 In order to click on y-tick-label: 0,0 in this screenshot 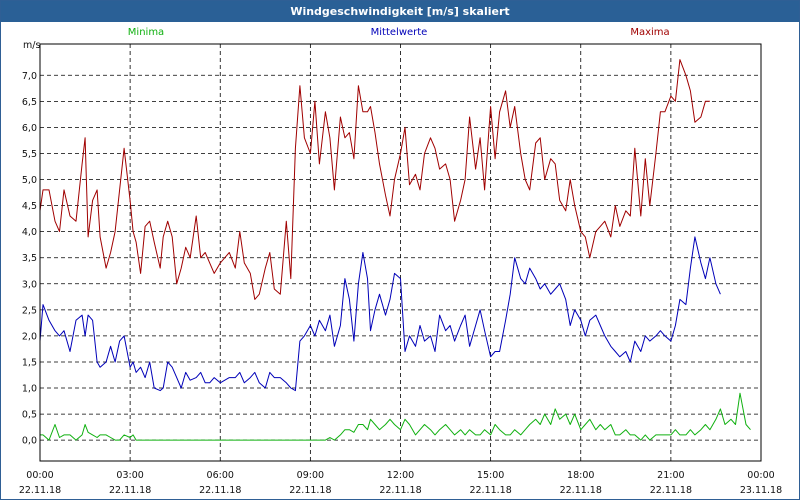, I will do `click(29, 441)`.